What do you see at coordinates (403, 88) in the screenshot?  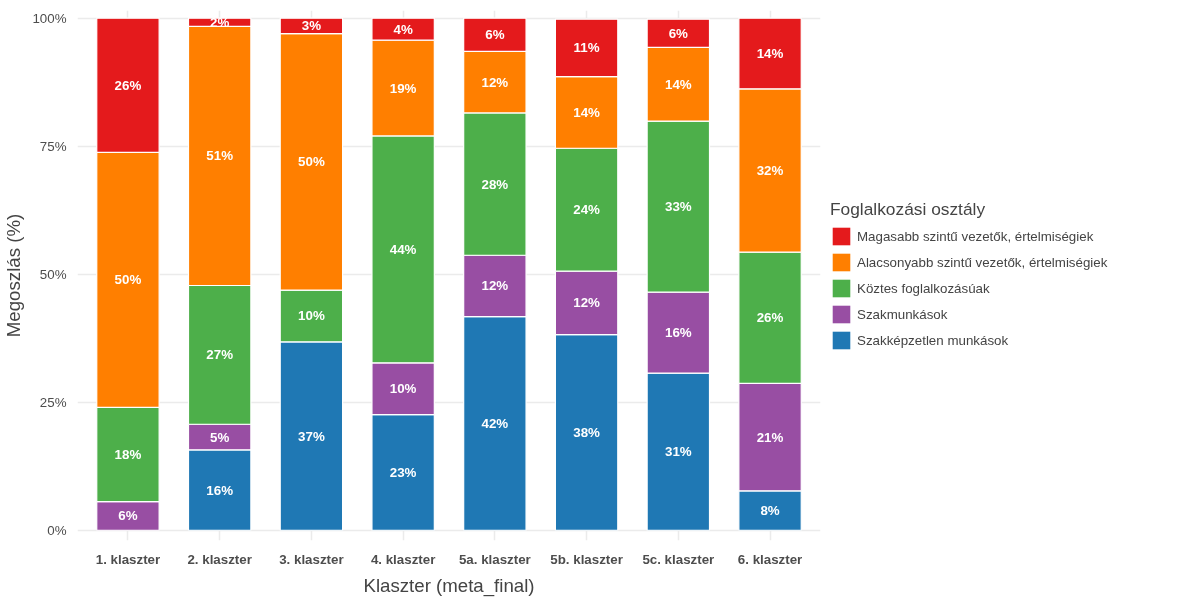 I see `data-label: 19%` at bounding box center [403, 88].